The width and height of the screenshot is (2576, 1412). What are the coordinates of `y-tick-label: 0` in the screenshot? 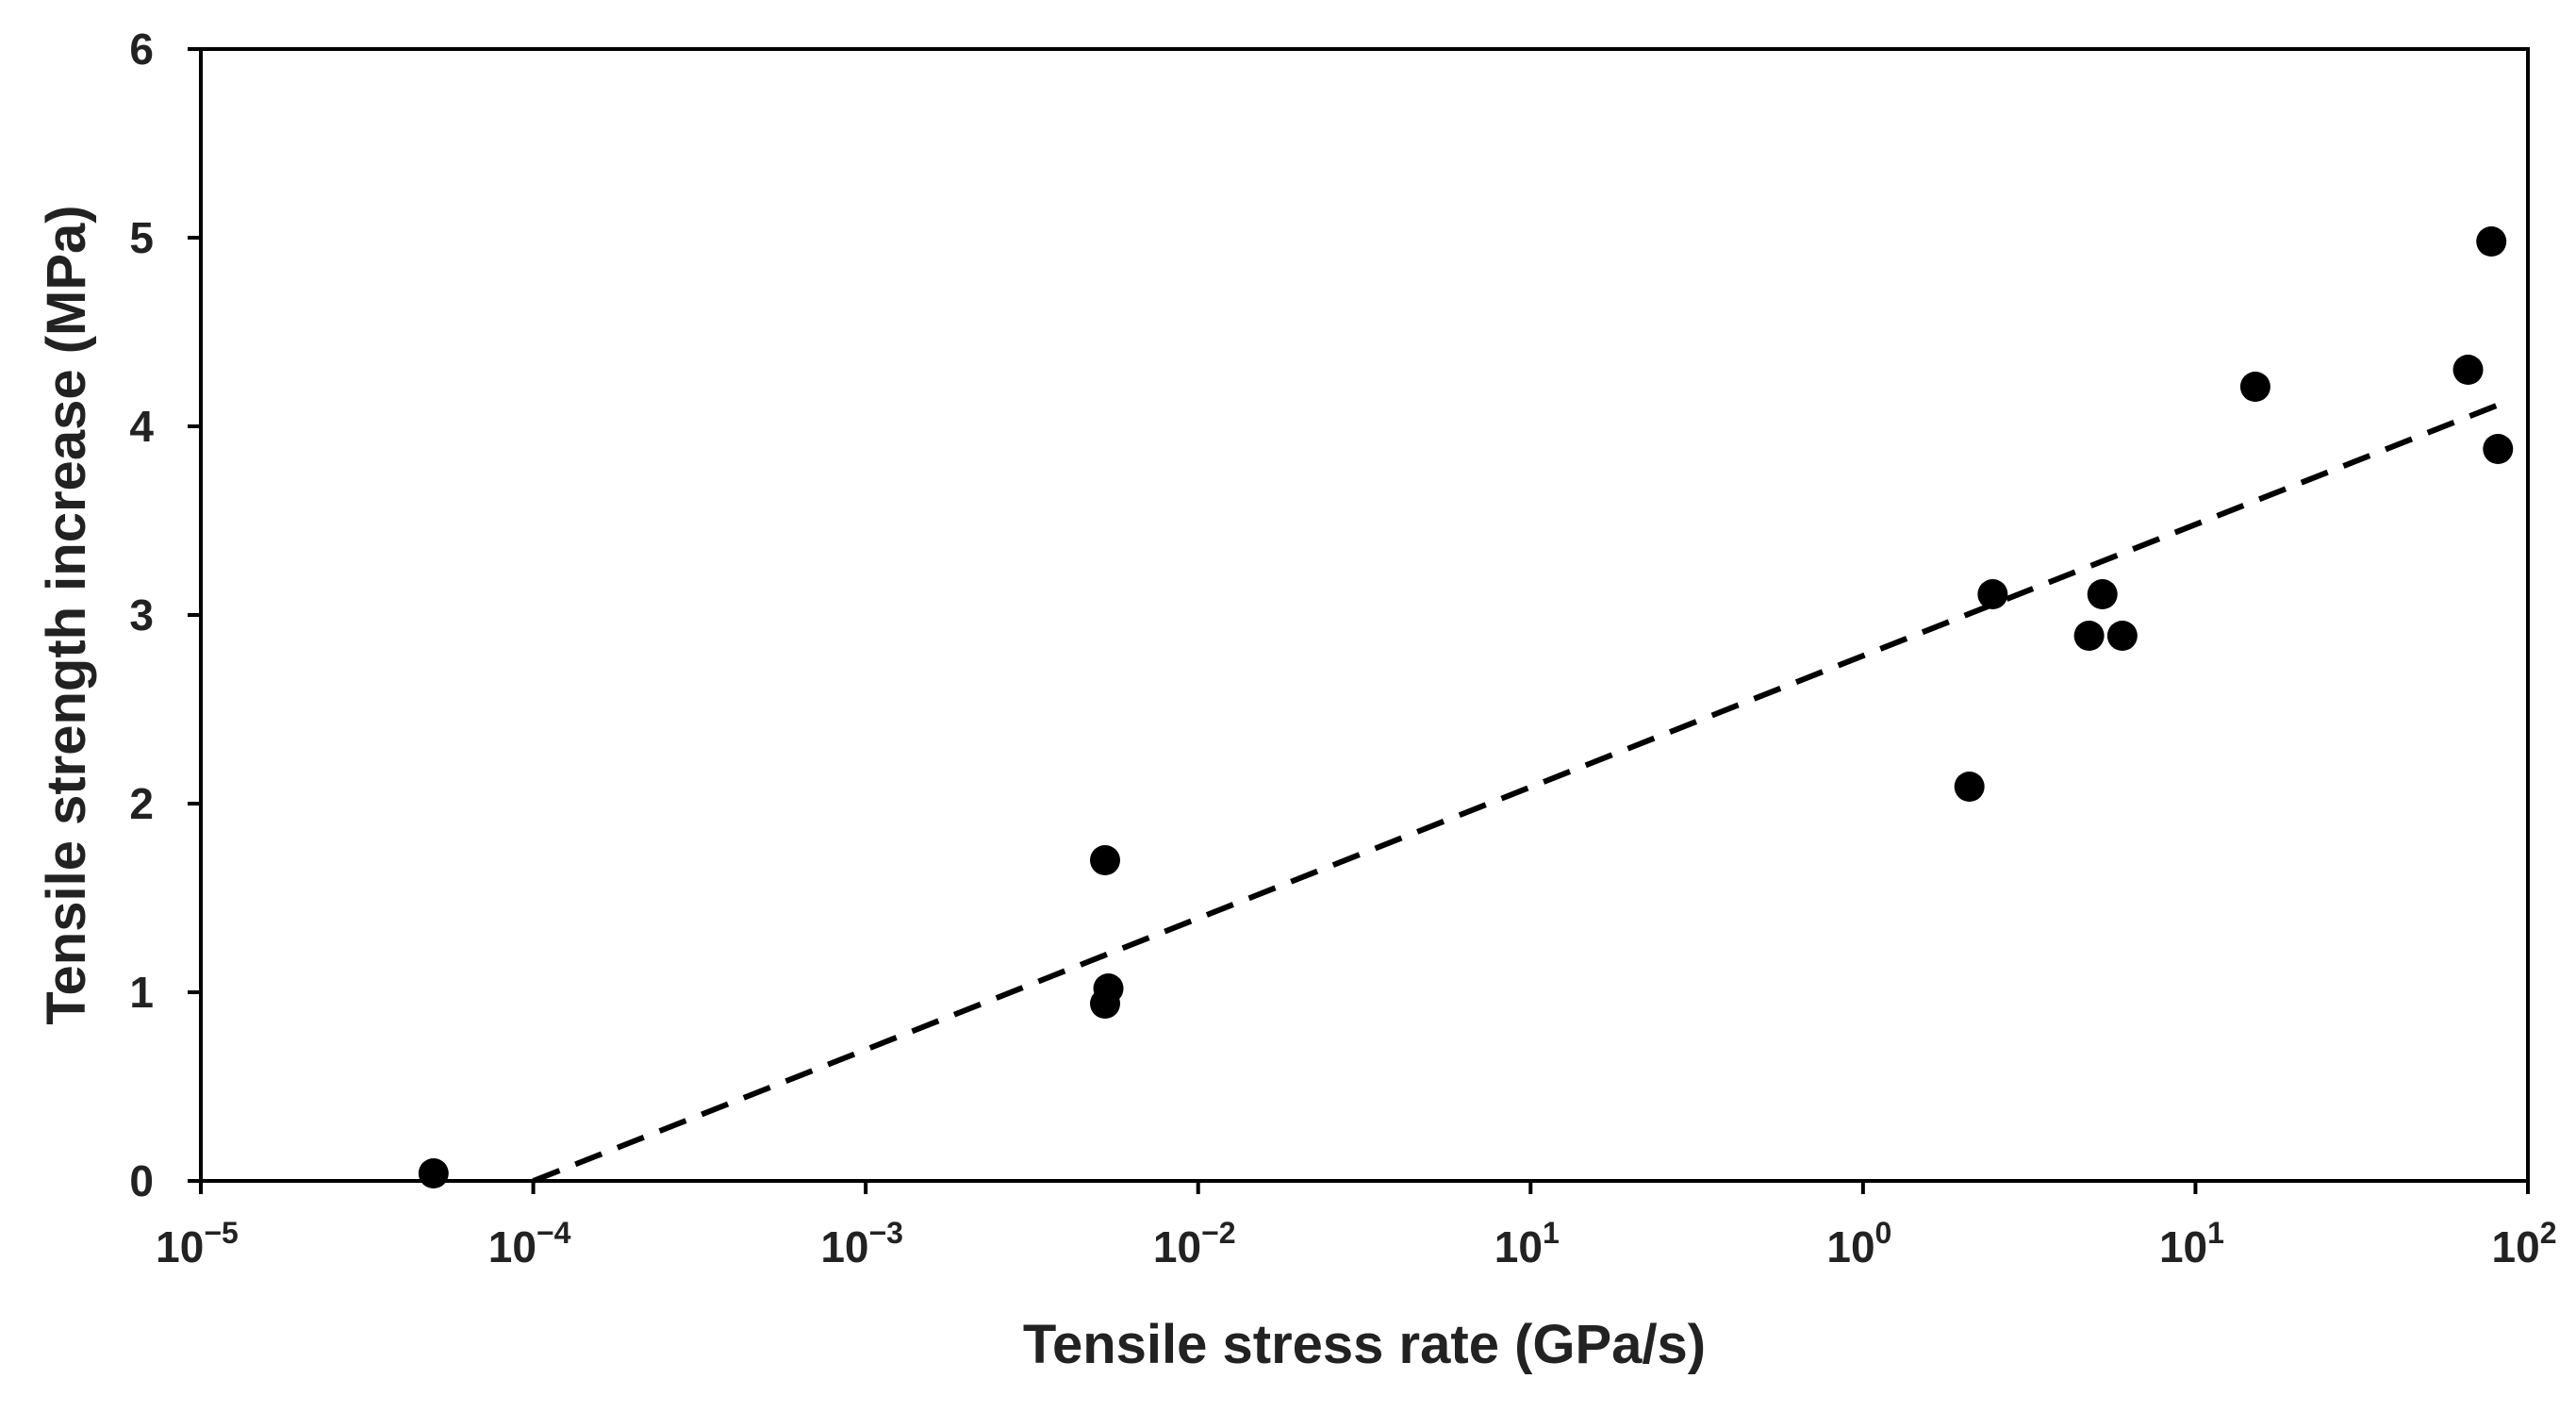 It's located at (141, 1180).